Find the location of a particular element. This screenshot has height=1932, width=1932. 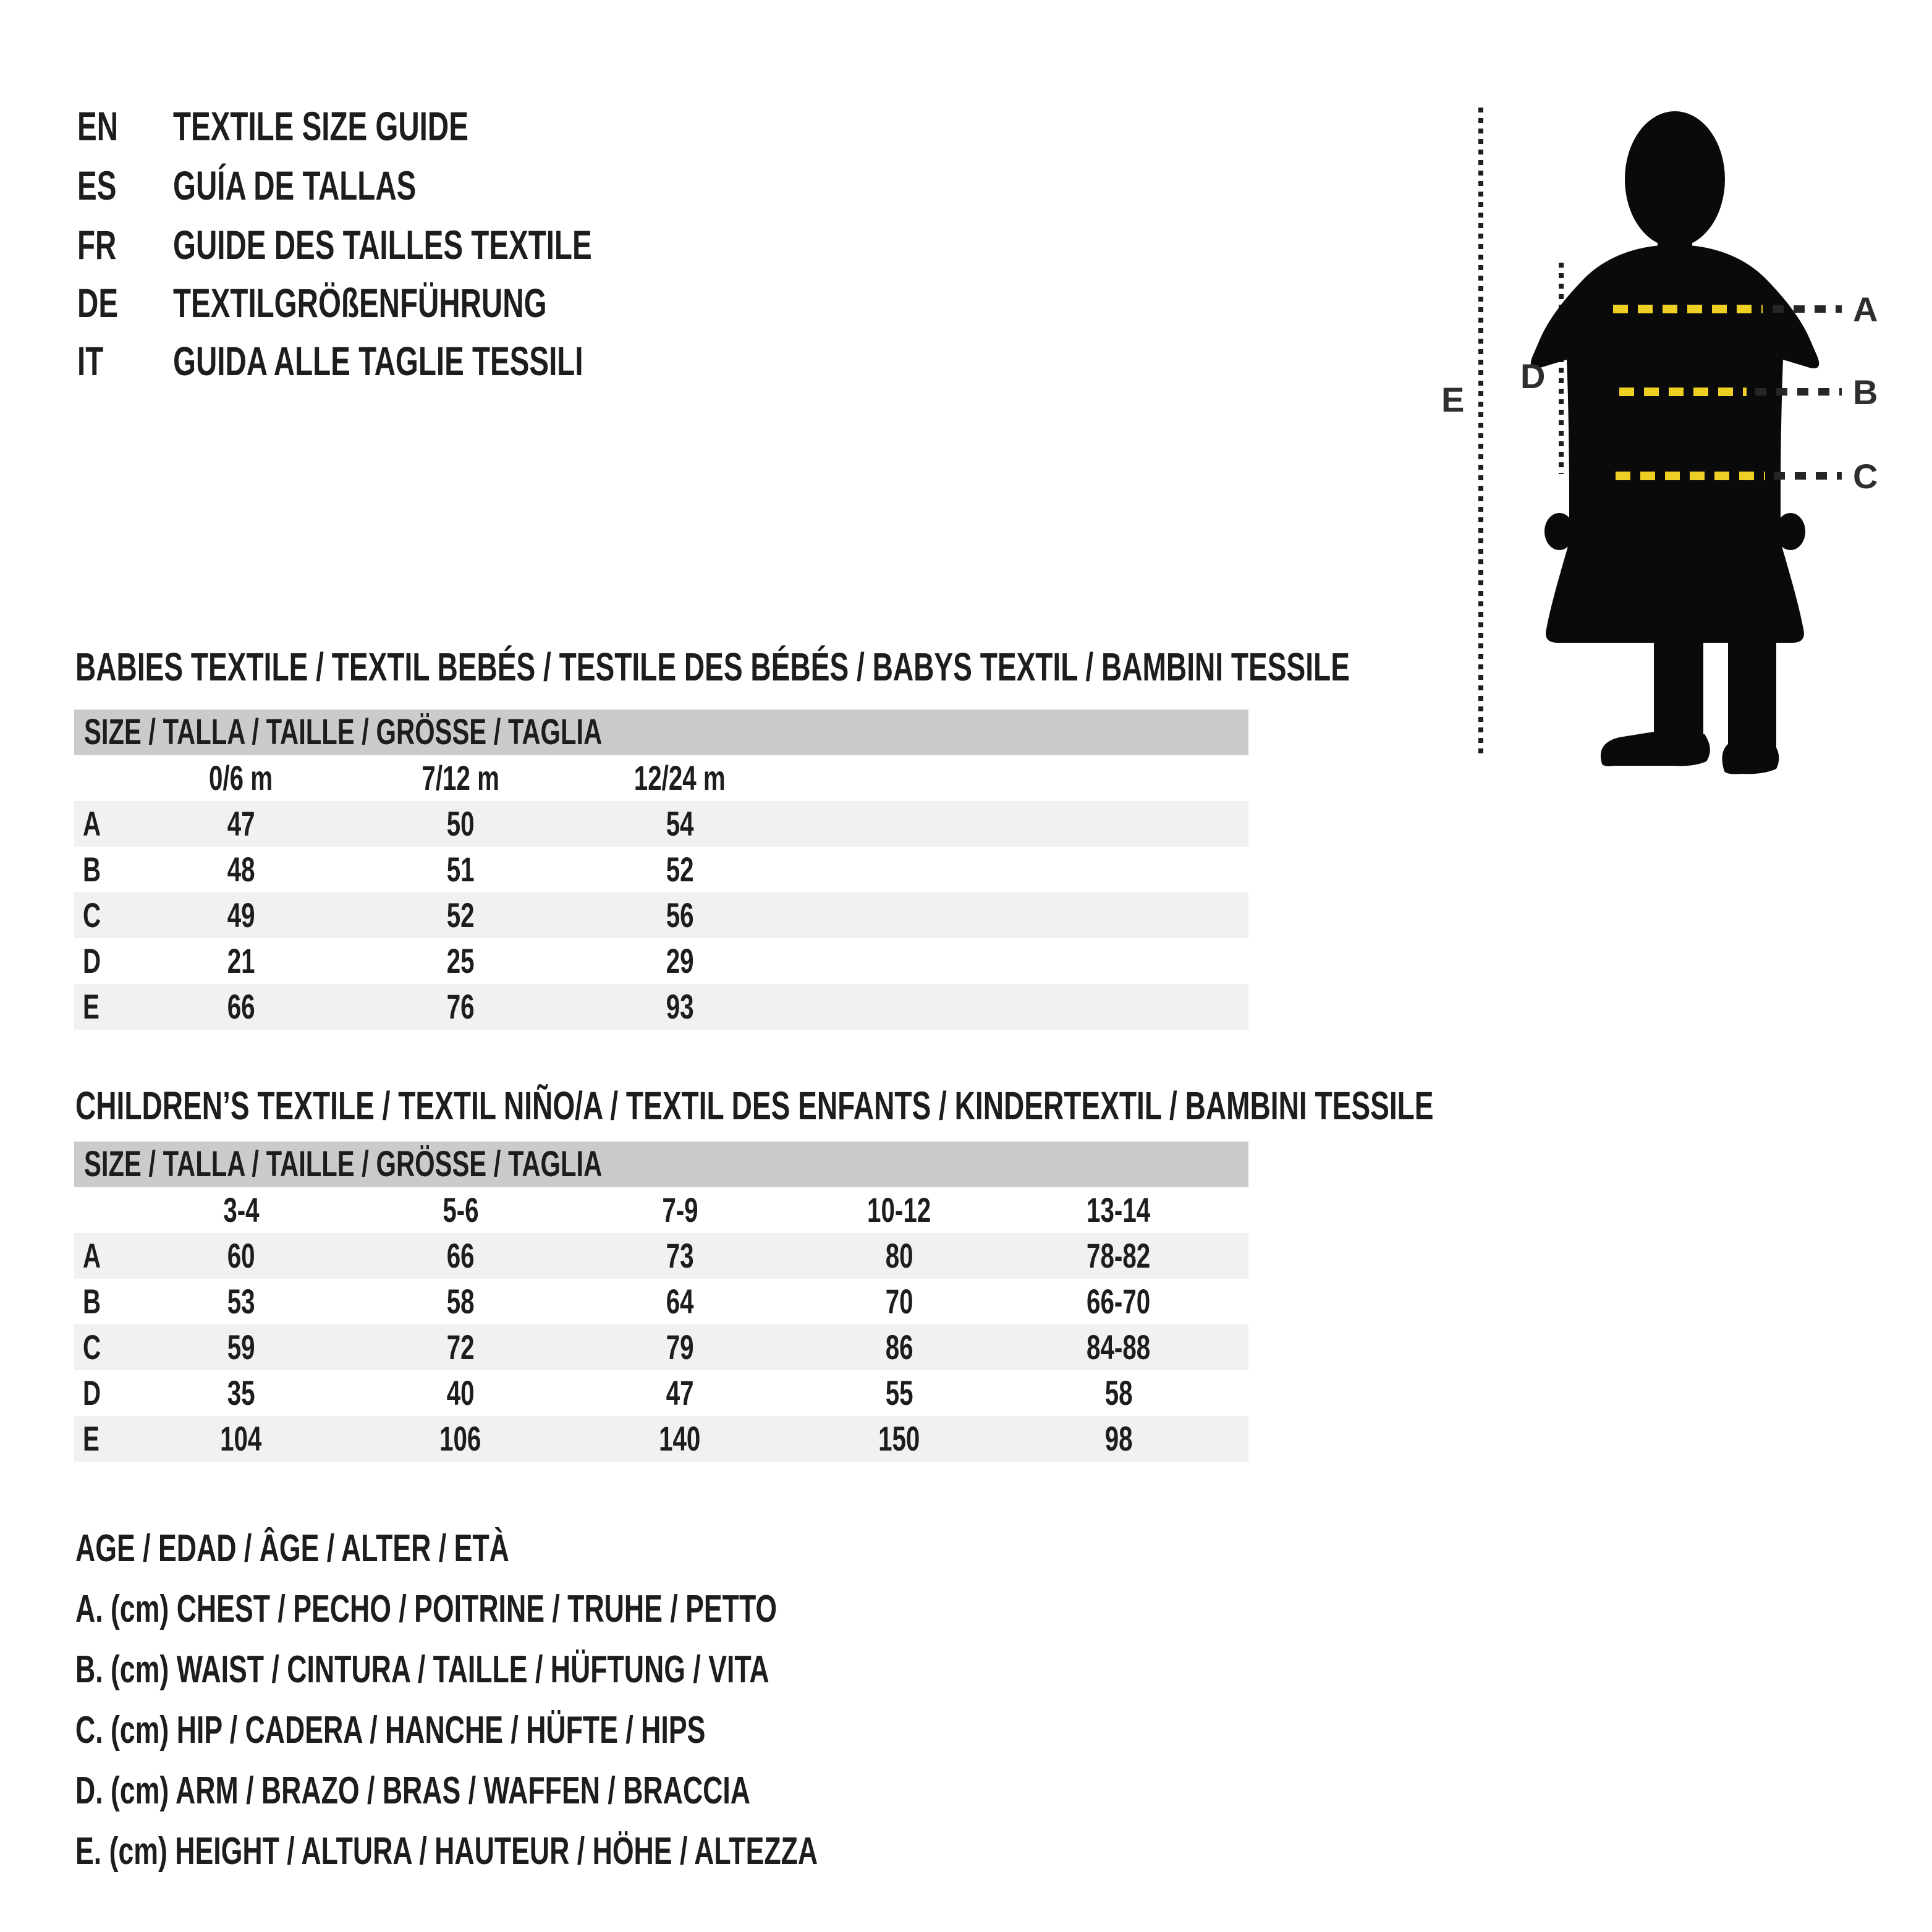

table-row-b: B 48 51 52 is located at coordinates (661, 869).